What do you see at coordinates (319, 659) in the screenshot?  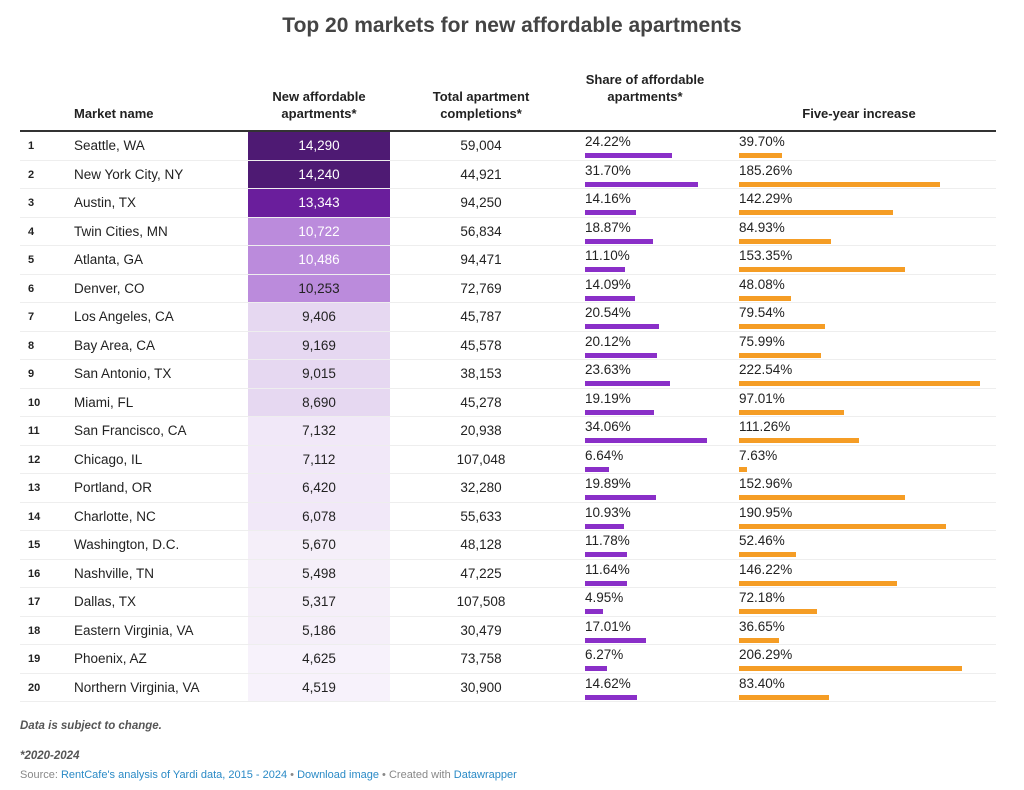 I see `new-affordable-cell: 4,625` at bounding box center [319, 659].